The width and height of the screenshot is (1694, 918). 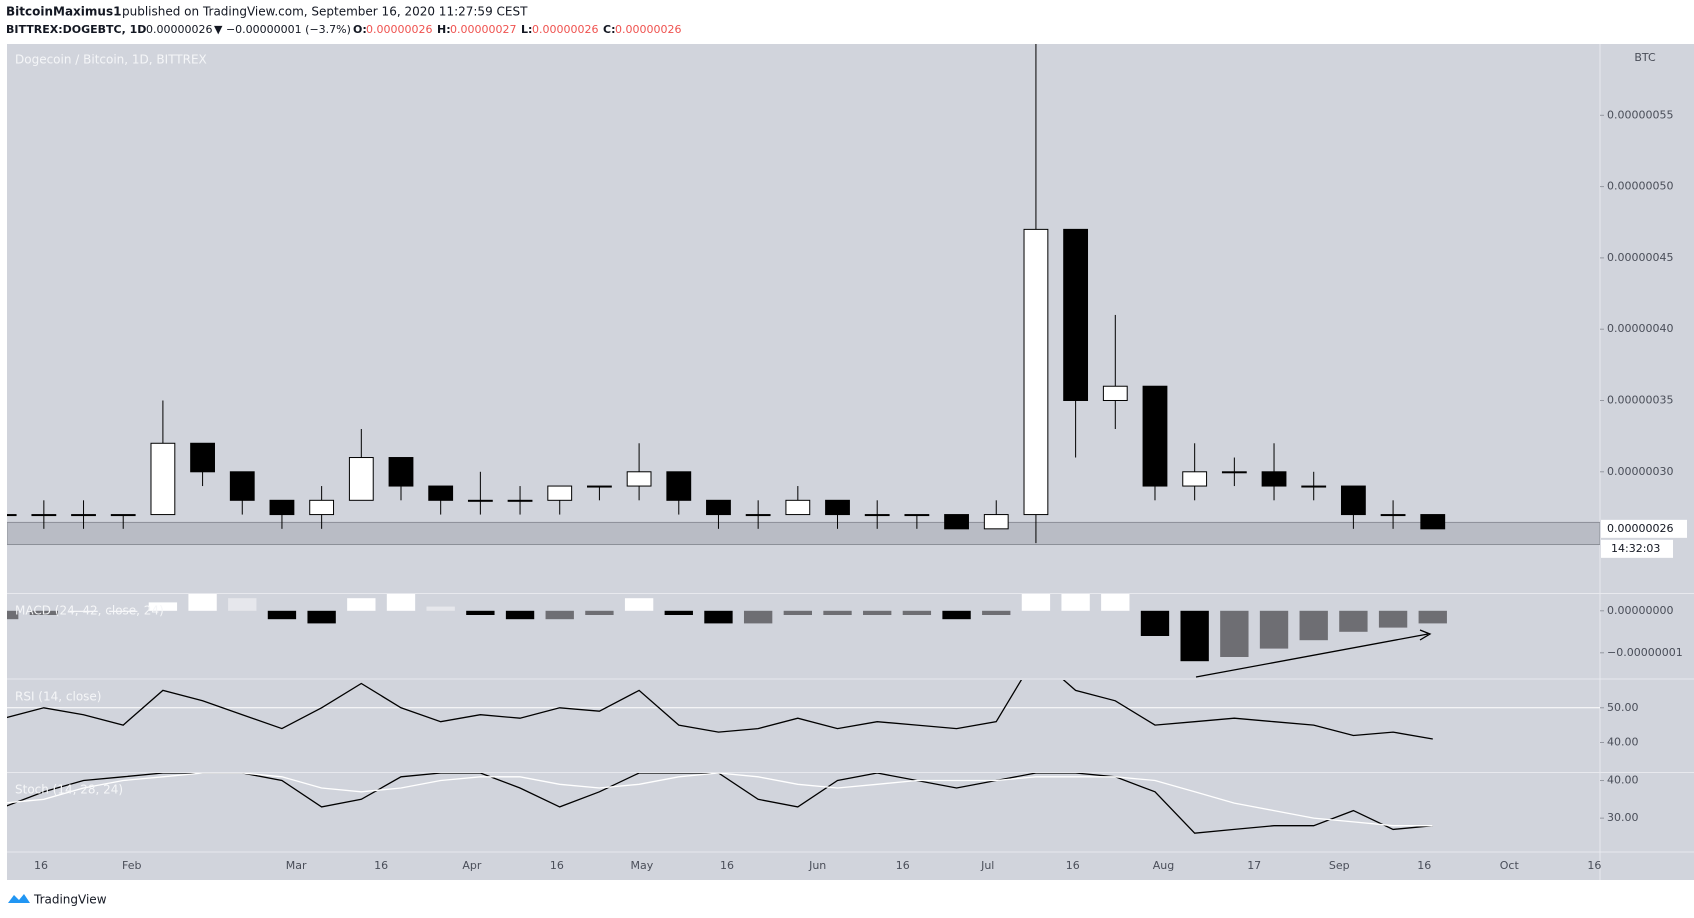 What do you see at coordinates (1640, 186) in the screenshot?
I see `y-tick-label: 0.00000050` at bounding box center [1640, 186].